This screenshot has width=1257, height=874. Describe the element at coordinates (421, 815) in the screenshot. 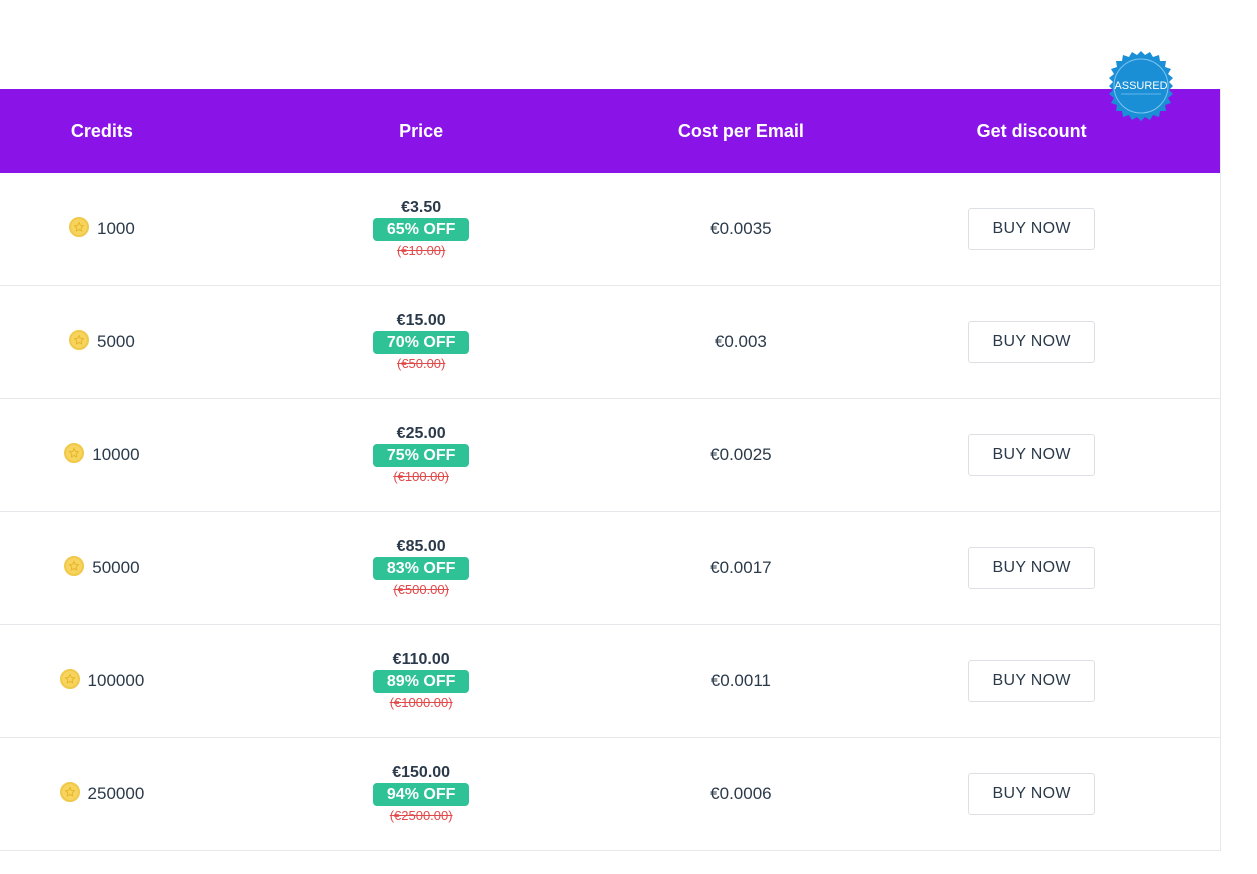

I see `price-original: (€2500.00)` at that location.